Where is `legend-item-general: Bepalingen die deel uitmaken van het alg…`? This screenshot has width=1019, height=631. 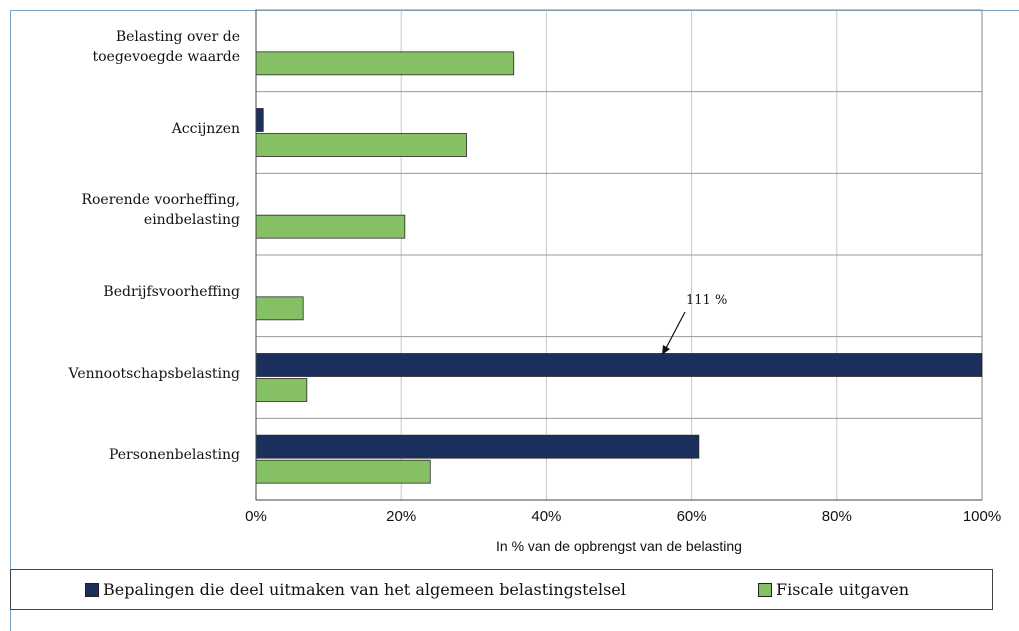 legend-item-general: Bepalingen die deel uitmaken van het alg… is located at coordinates (355, 589).